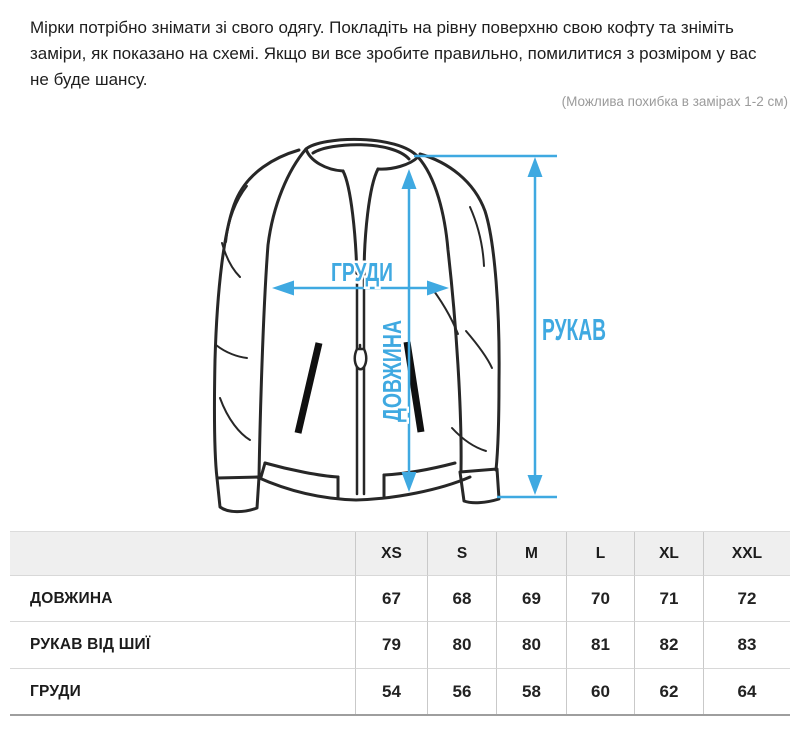 This screenshot has height=731, width=800. Describe the element at coordinates (746, 691) in the screenshot. I see `size-value: 64` at that location.